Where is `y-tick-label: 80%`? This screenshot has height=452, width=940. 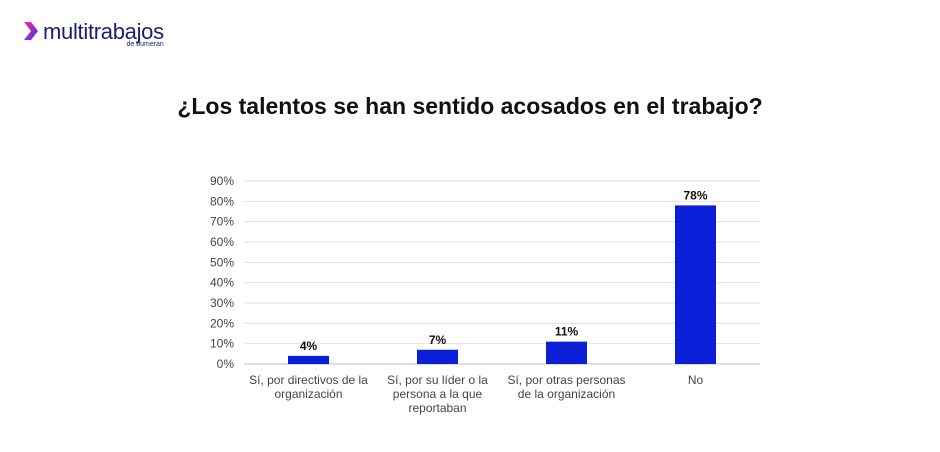
y-tick-label: 80% is located at coordinates (222, 201).